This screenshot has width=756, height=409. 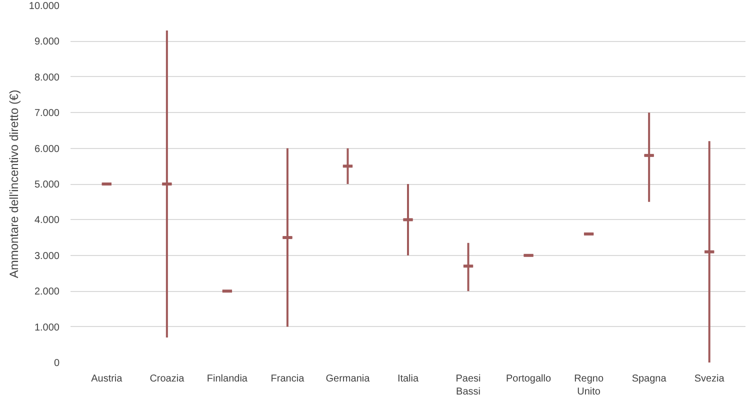 I want to click on x-tick-label: Portogallo, so click(x=529, y=379).